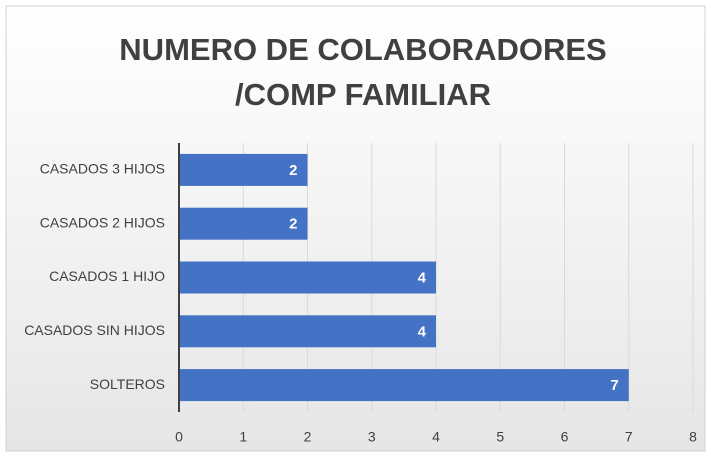 This screenshot has height=457, width=711. I want to click on x-tick-label: 3, so click(372, 437).